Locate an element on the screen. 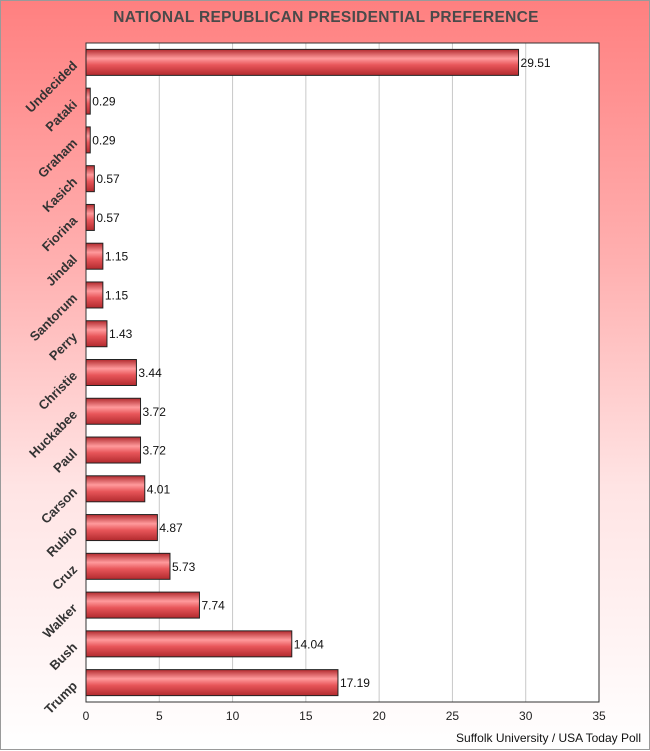  value-label-christie: 3.44 is located at coordinates (150, 373).